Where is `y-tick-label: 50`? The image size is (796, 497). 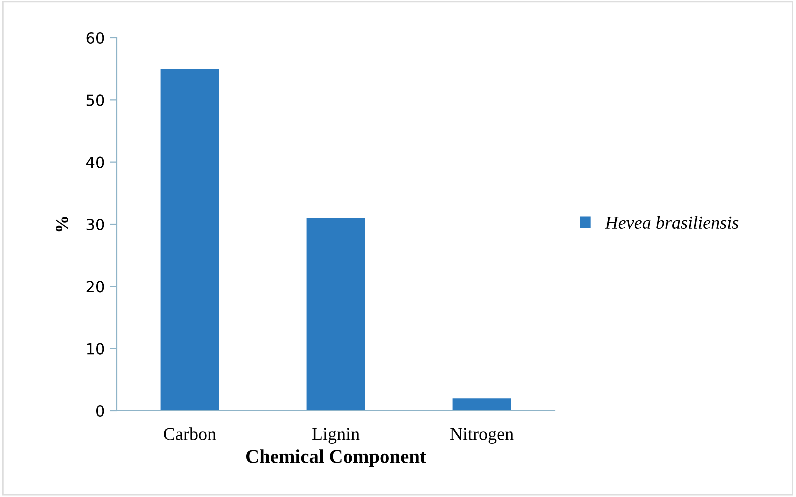
y-tick-label: 50 is located at coordinates (95, 100).